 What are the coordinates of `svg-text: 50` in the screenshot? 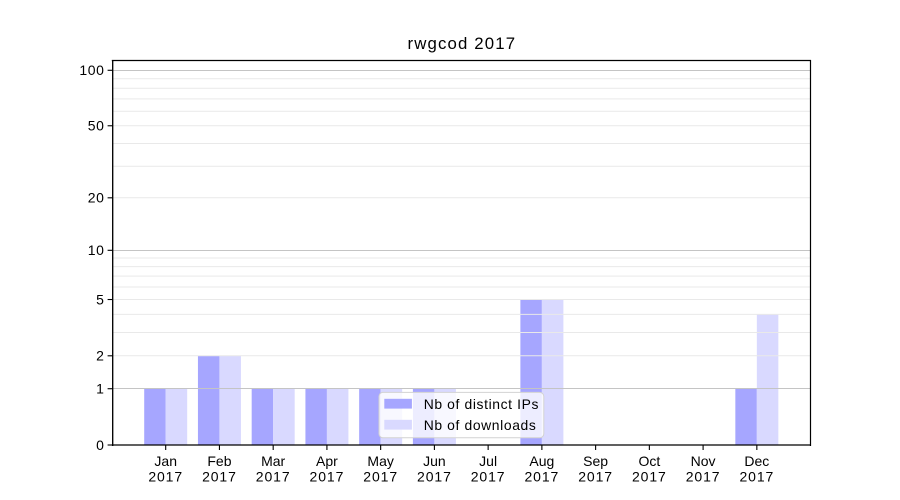 It's located at (96, 126).